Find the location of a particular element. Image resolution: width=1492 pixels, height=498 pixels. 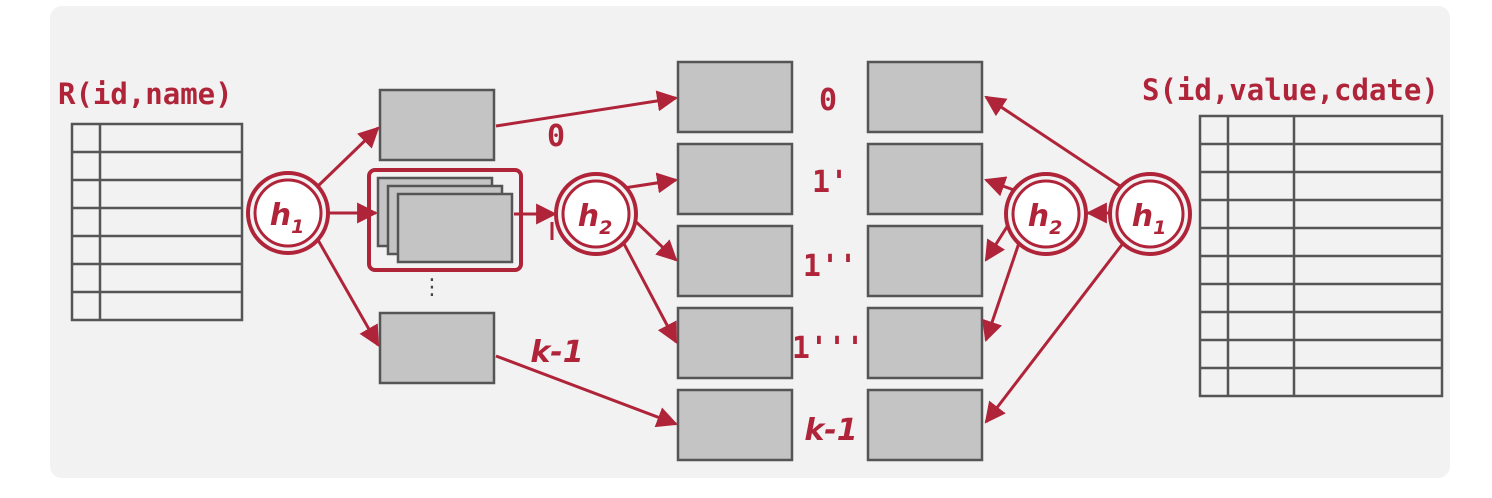

partition-label-0: 0 is located at coordinates (828, 100).